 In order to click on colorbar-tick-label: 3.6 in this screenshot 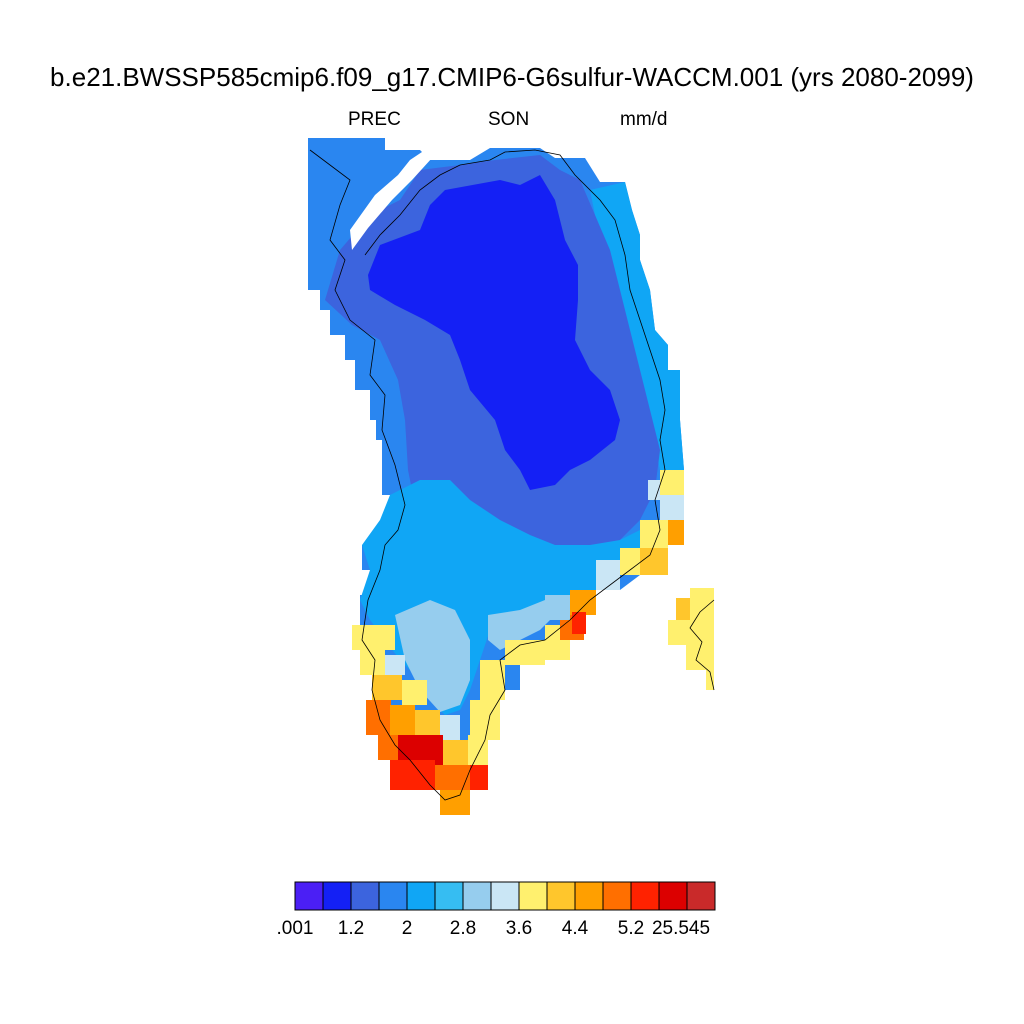, I will do `click(519, 928)`.